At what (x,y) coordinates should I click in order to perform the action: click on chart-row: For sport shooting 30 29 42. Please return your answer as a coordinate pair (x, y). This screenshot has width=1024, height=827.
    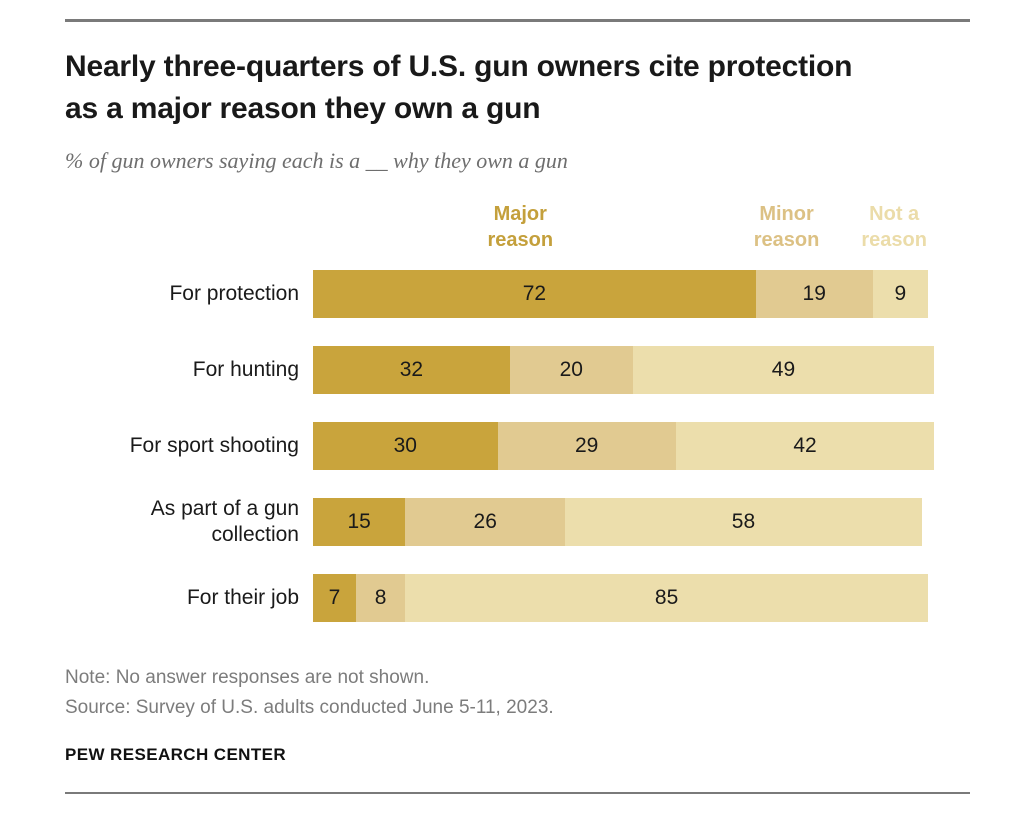
    Looking at the image, I should click on (517, 446).